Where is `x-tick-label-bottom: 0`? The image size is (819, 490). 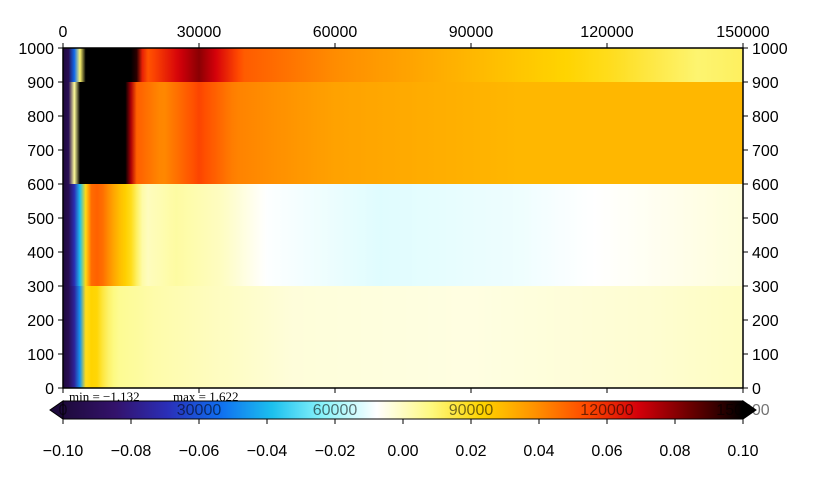 x-tick-label-bottom: 0 is located at coordinates (63, 410).